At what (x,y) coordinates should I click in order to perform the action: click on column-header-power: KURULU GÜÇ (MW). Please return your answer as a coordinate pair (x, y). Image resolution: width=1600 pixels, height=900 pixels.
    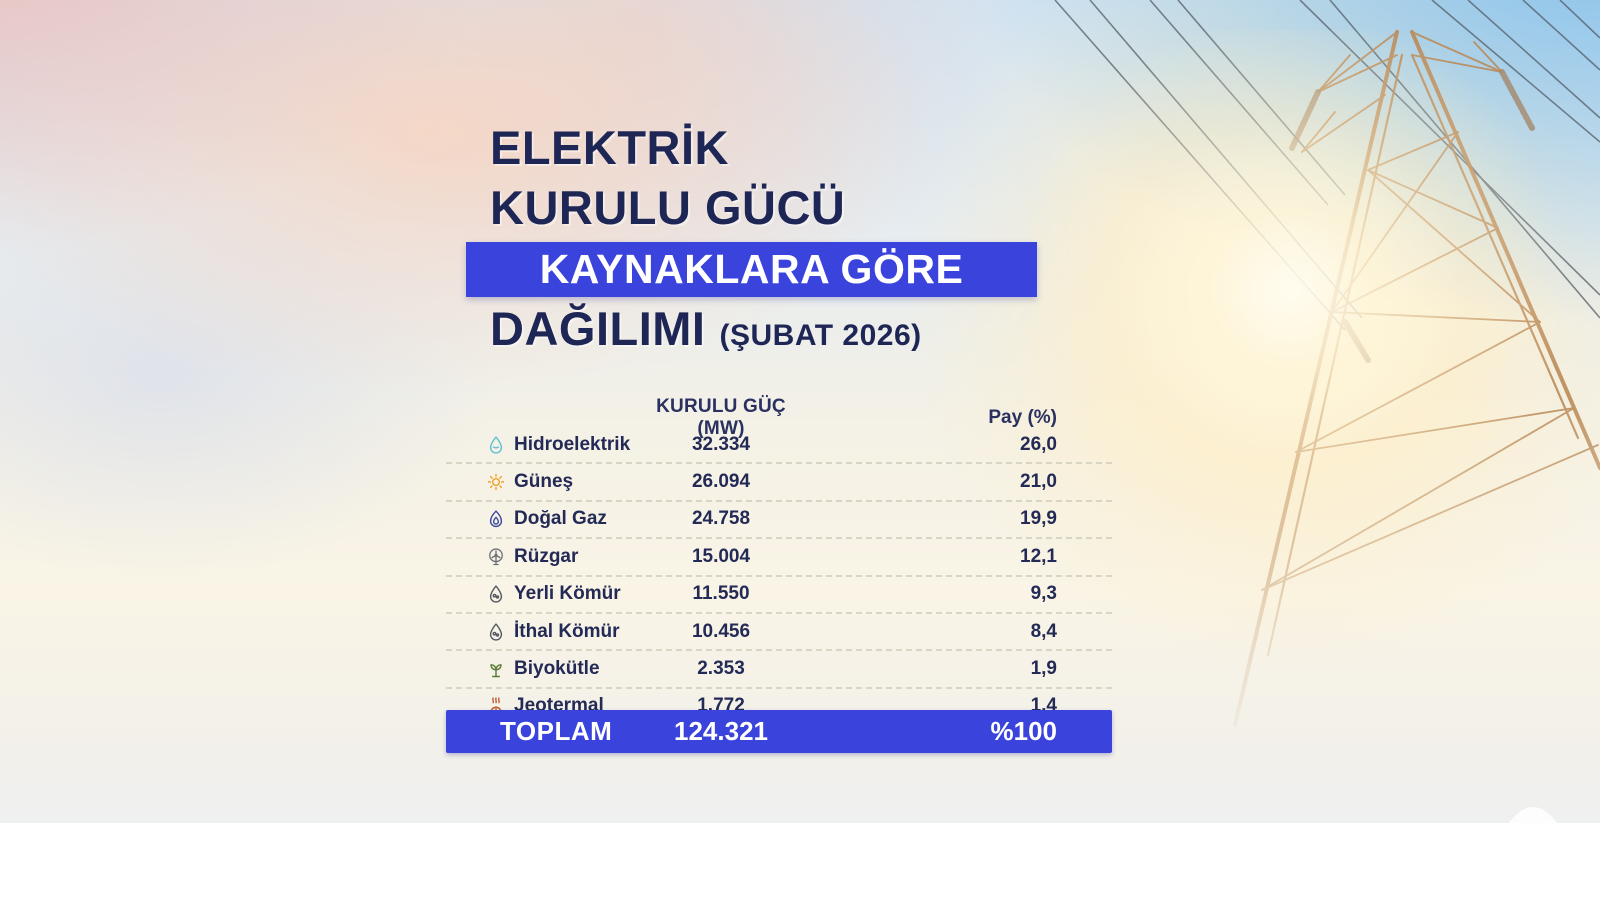
    Looking at the image, I should click on (721, 417).